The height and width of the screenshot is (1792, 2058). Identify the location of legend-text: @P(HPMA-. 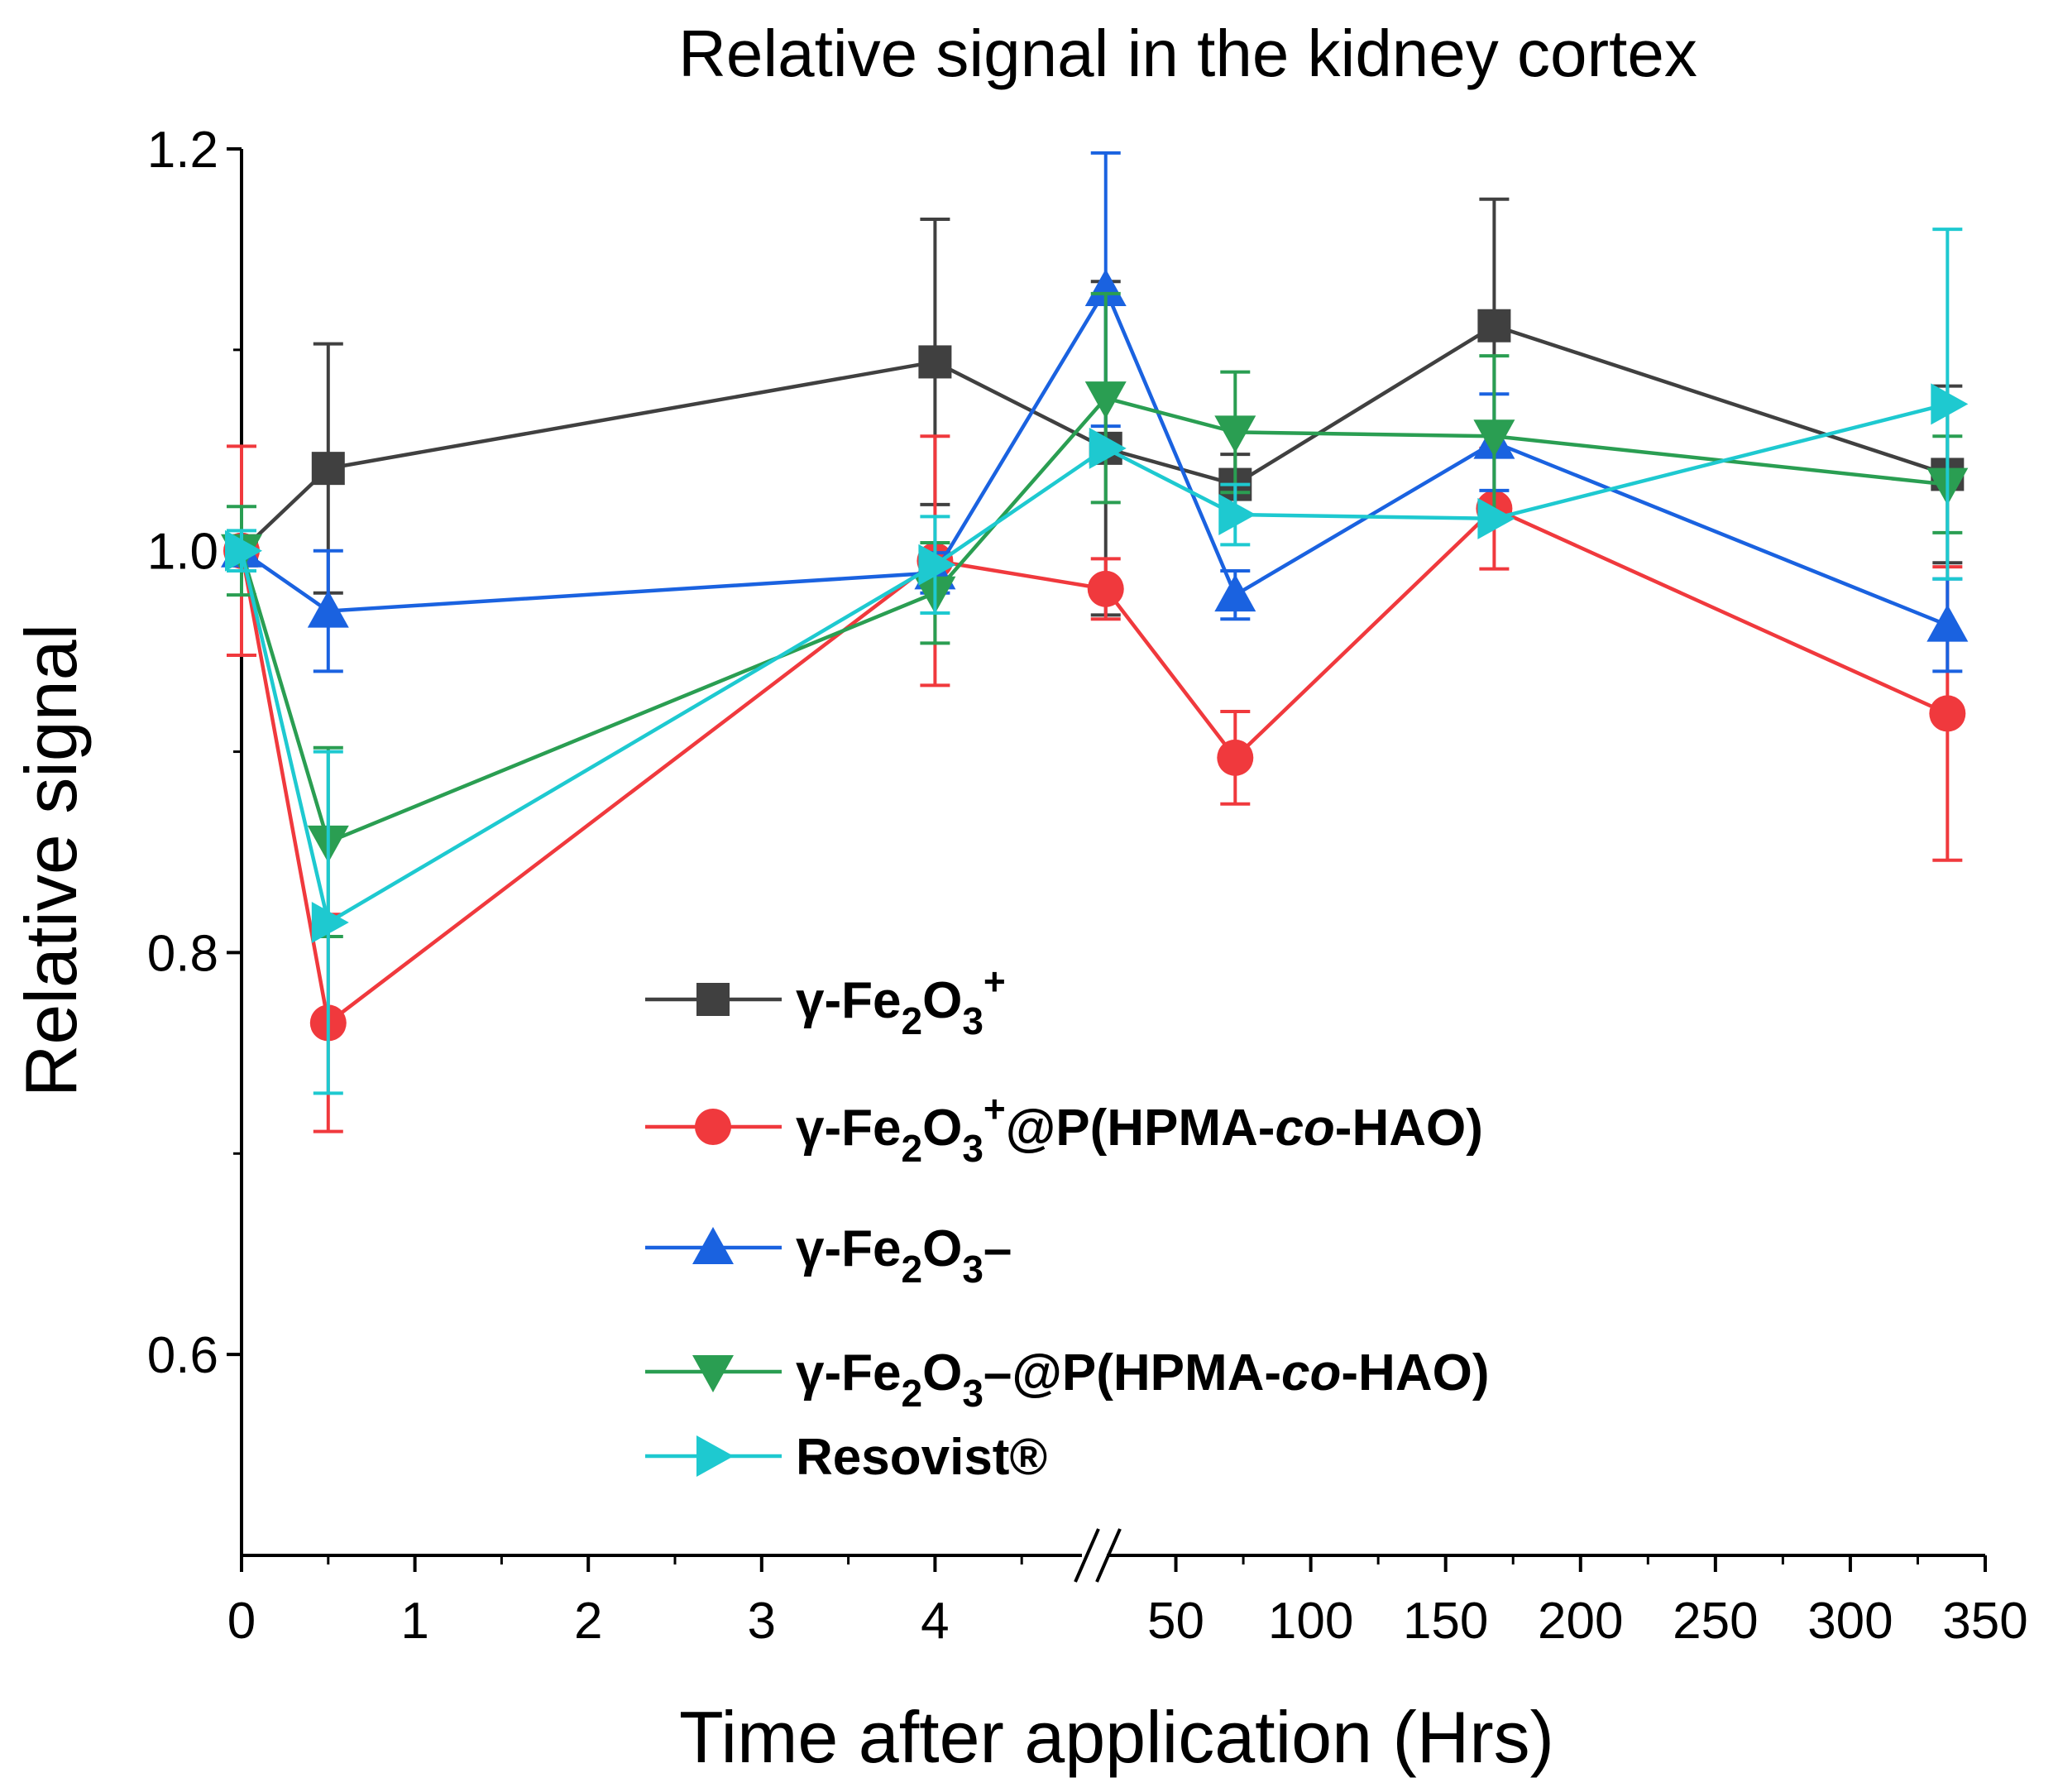
(1140, 1128).